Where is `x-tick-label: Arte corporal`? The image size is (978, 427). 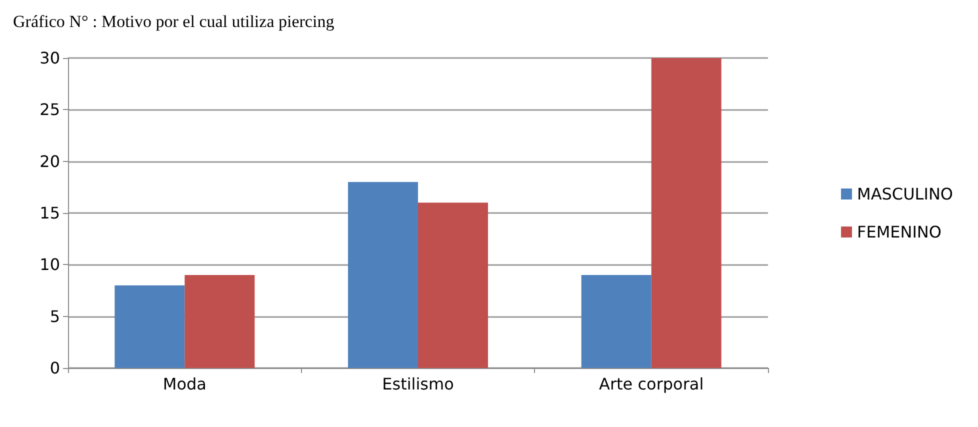 x-tick-label: Arte corporal is located at coordinates (651, 384).